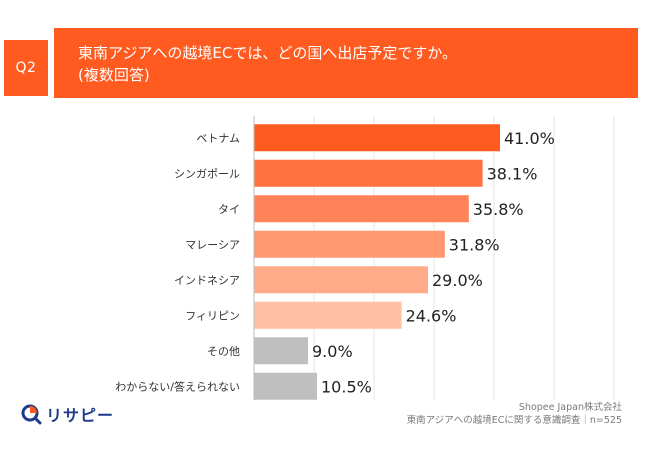 The image size is (650, 450). I want to click on value-label: 9.0%, so click(332, 351).